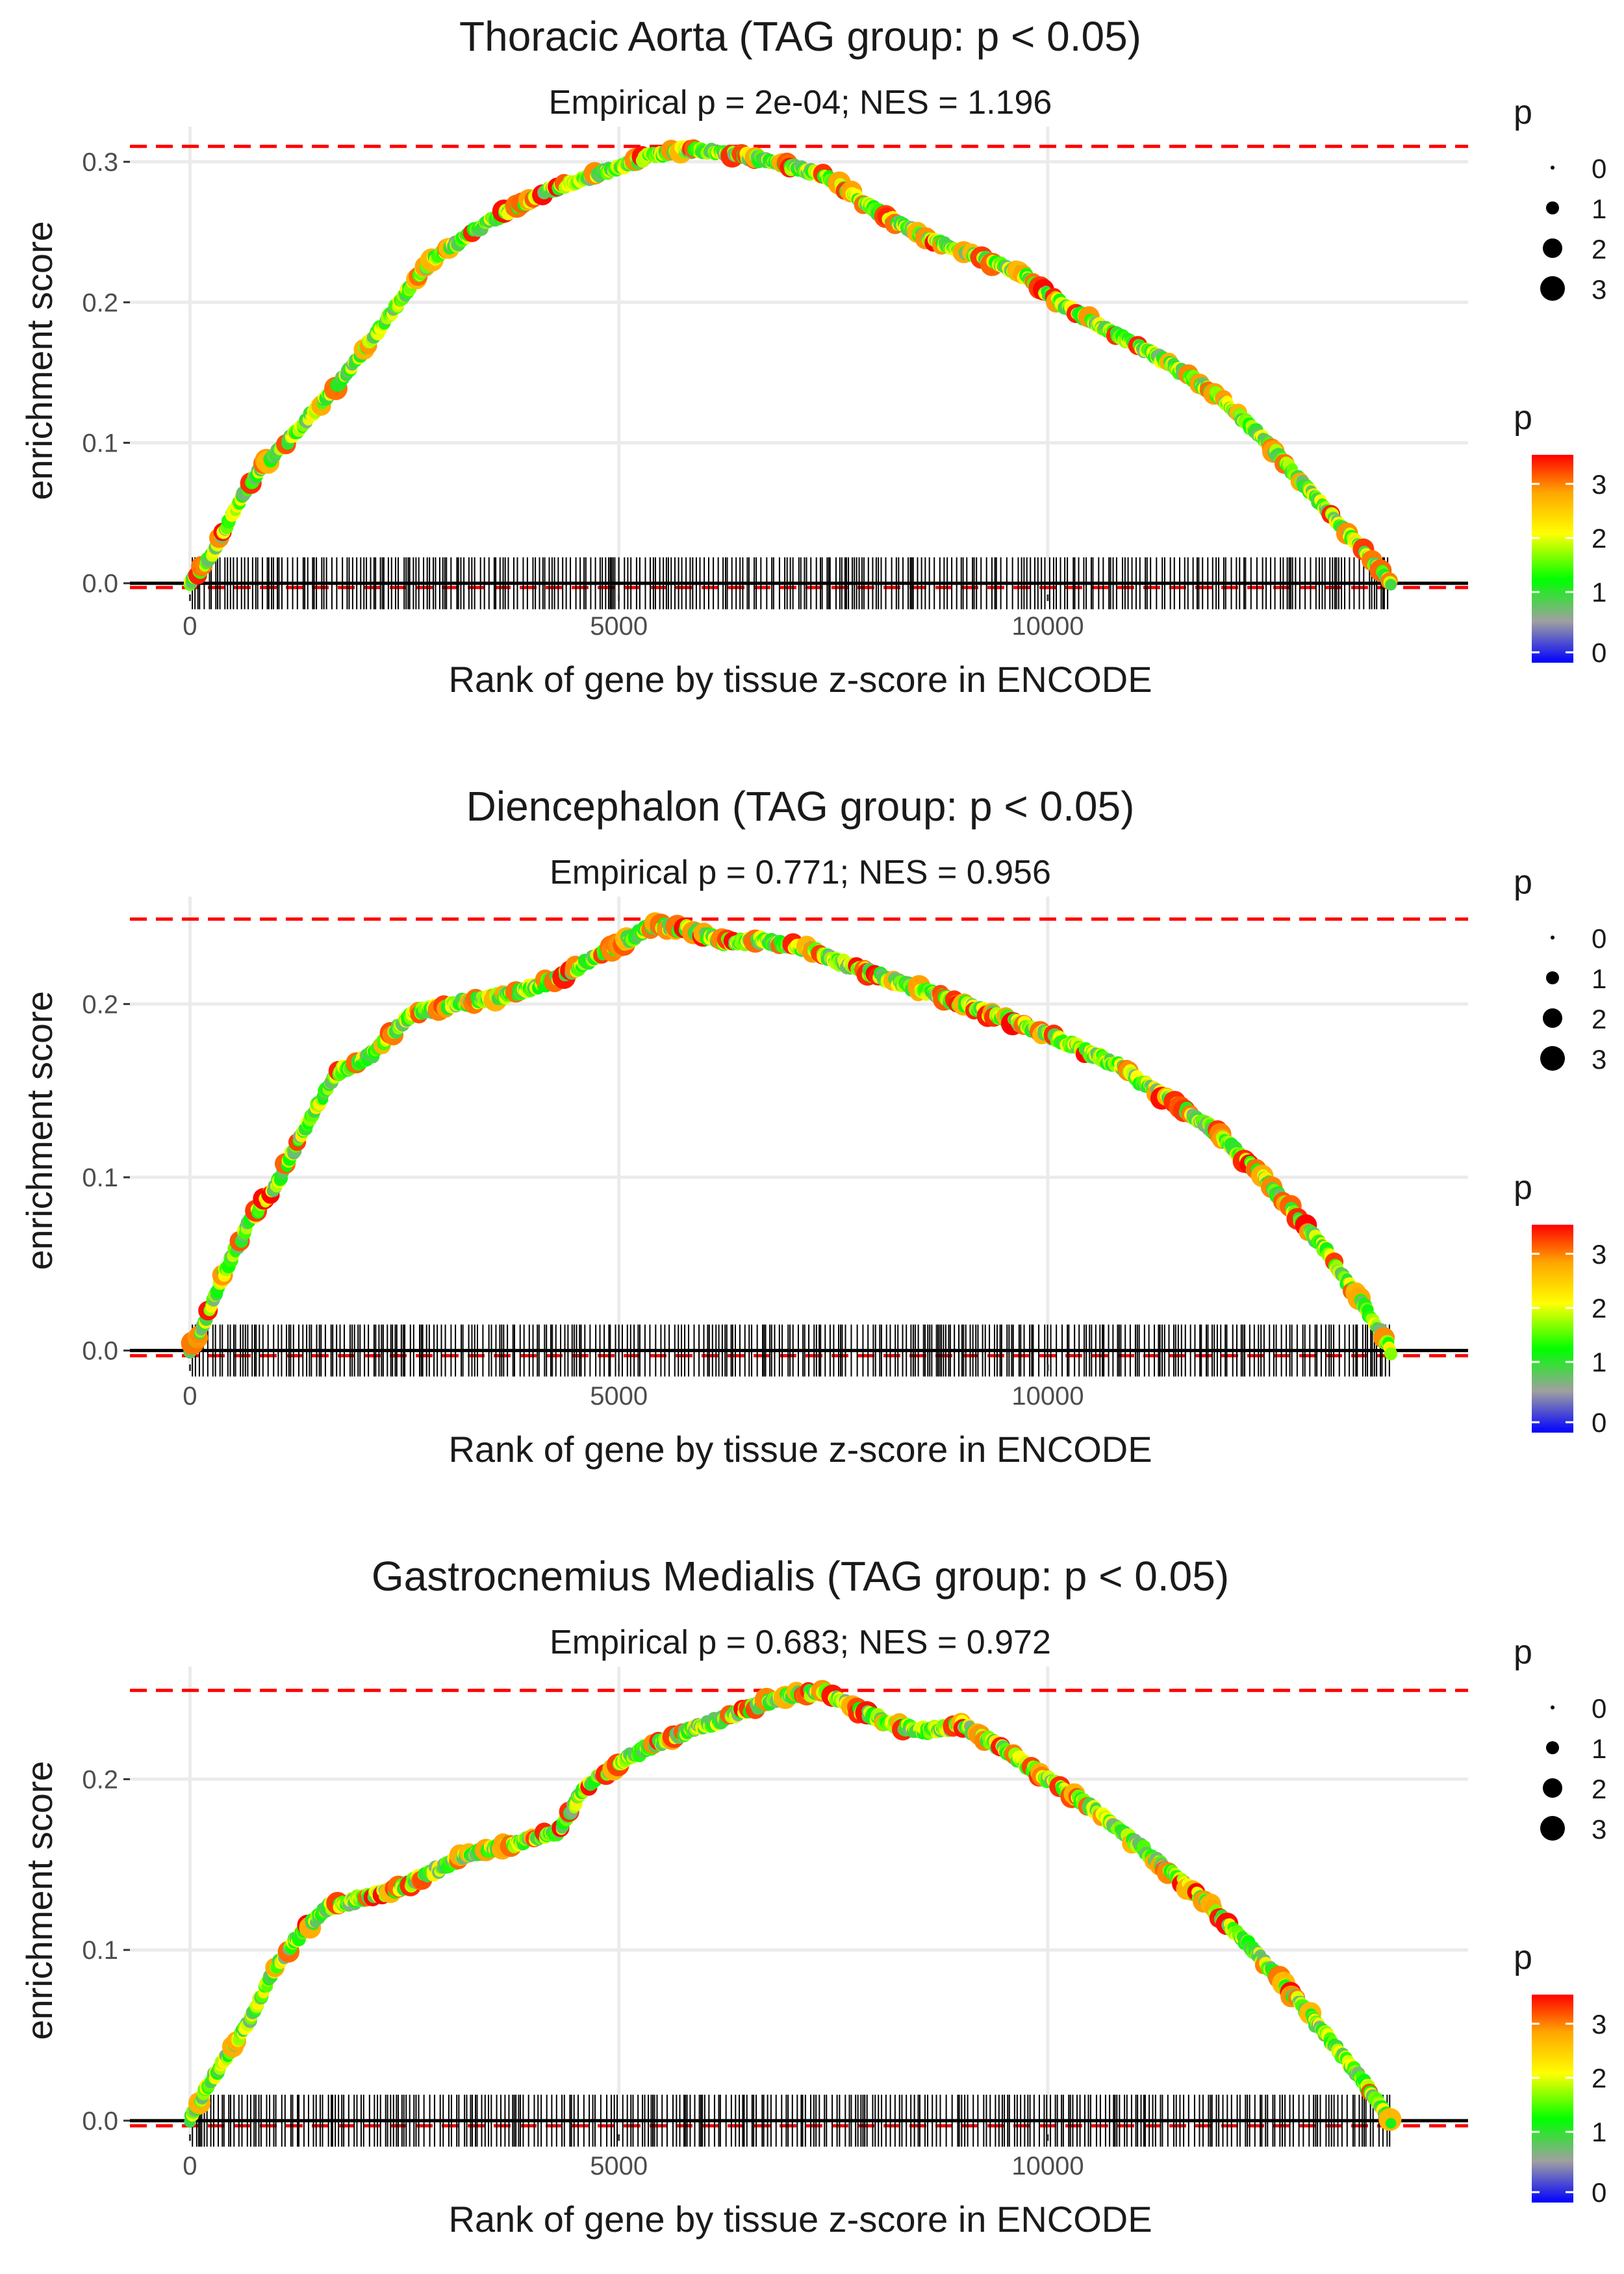 Image resolution: width=1624 pixels, height=2274 pixels. I want to click on chart-subtitle: Empirical p = 0.683; NES = 0.972, so click(800, 1642).